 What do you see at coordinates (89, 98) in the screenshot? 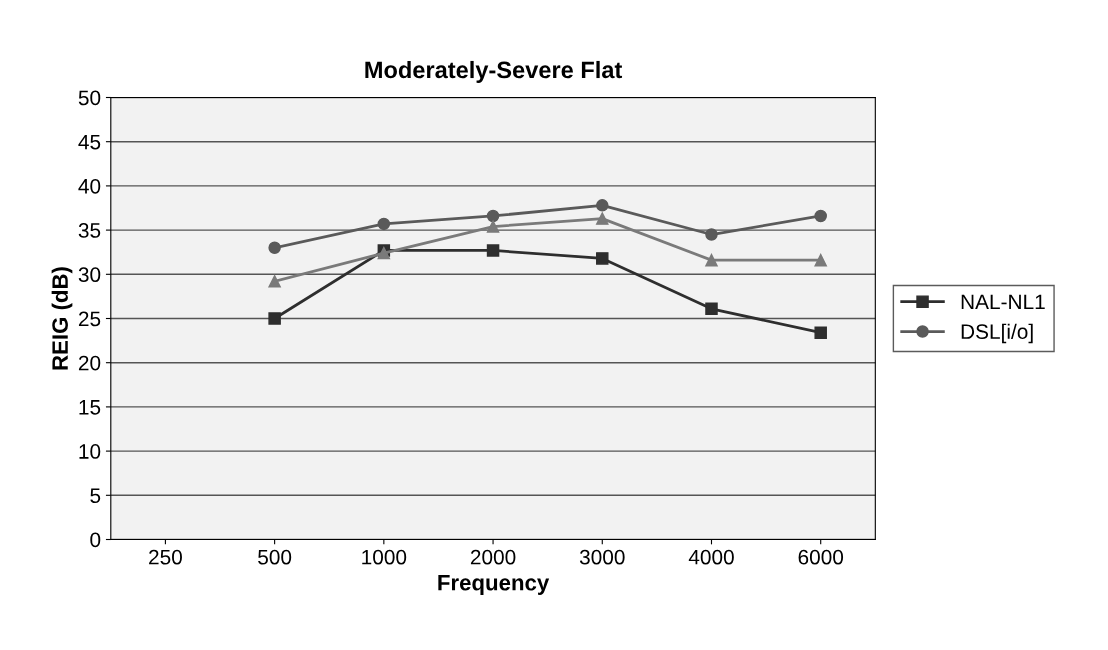
I see `y-tick-label: 50` at bounding box center [89, 98].